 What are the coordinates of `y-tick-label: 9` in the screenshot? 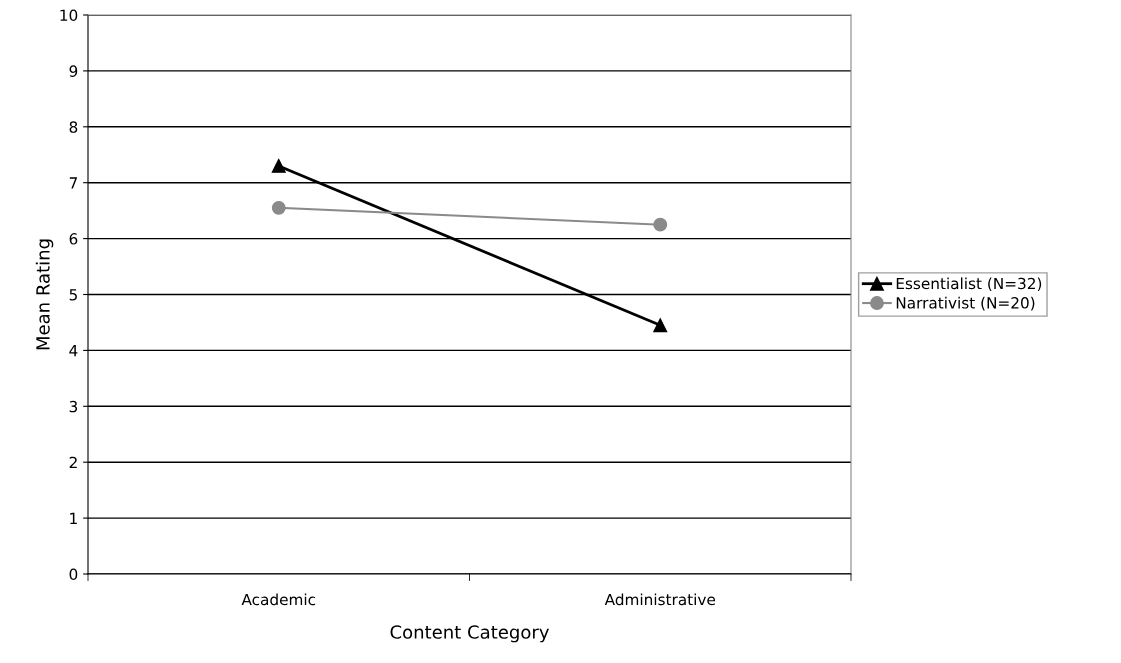 It's located at (73, 71).